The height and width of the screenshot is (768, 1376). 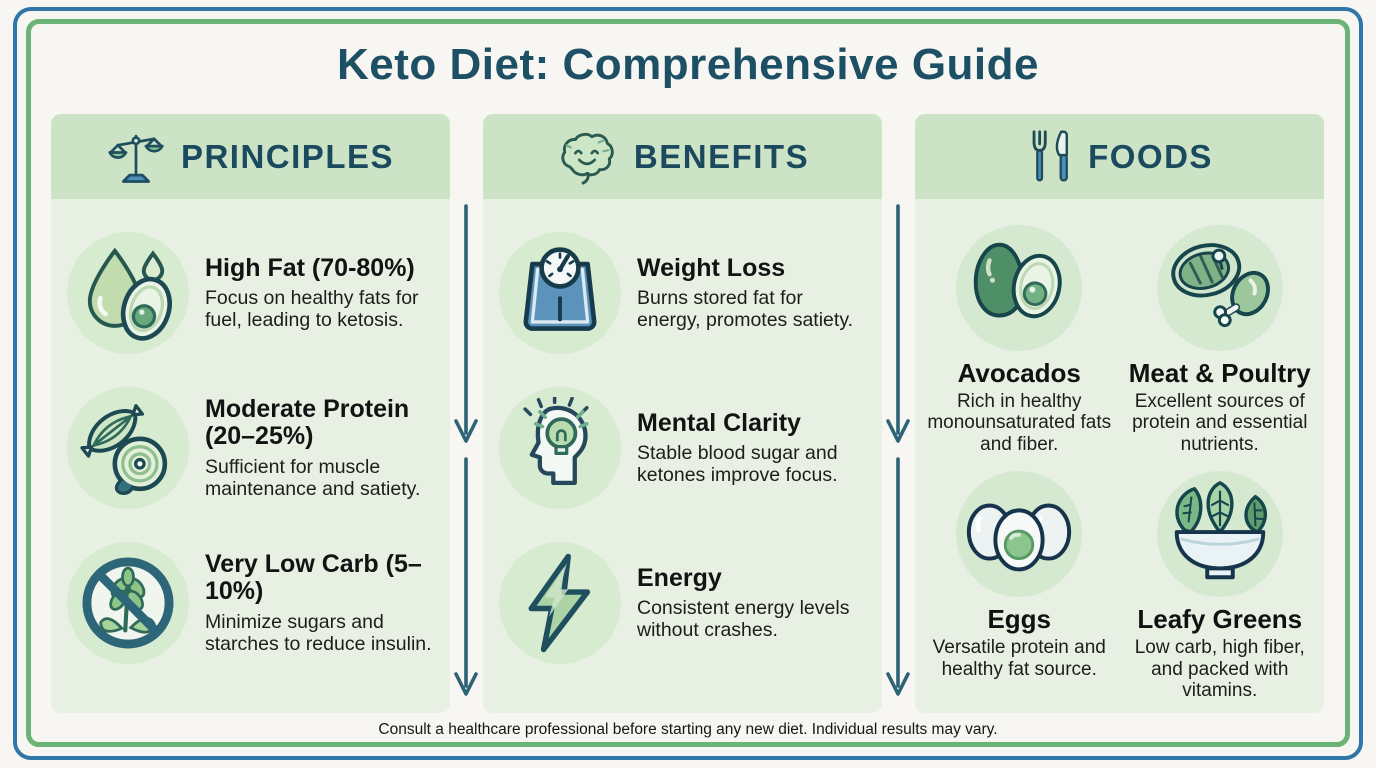 I want to click on meat-poultry-icon, so click(x=1220, y=285).